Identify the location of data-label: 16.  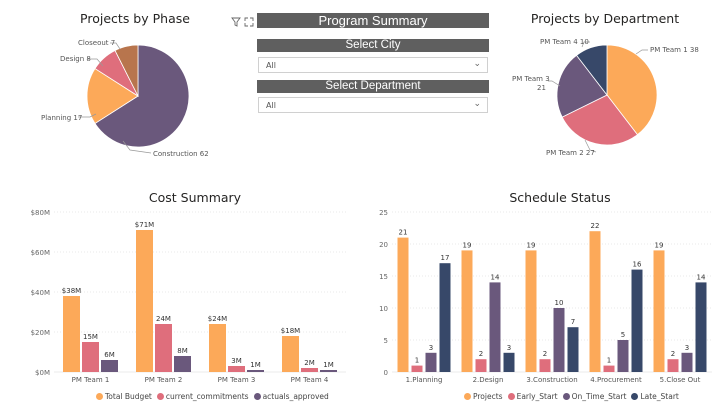
(637, 265).